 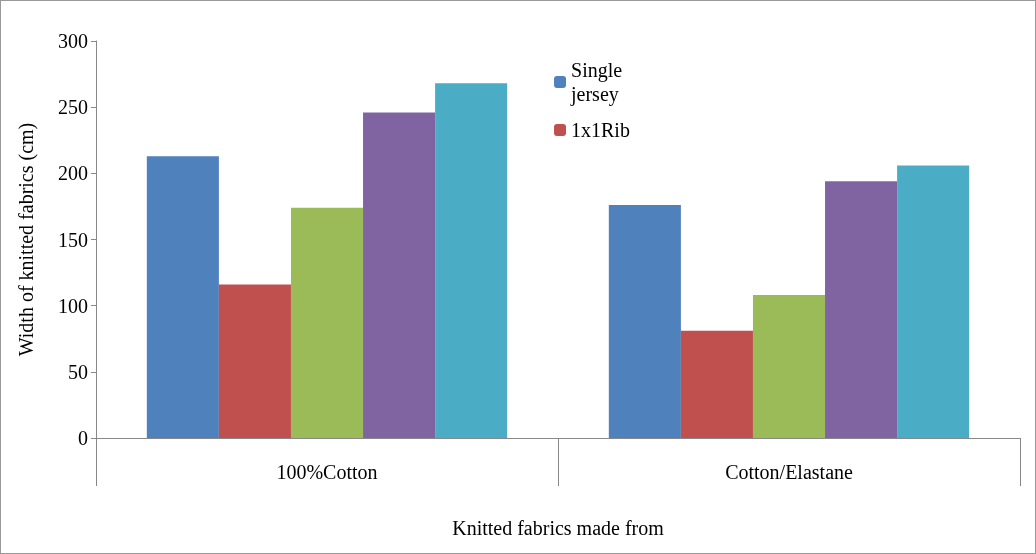 I want to click on y-tick-label: 250, so click(x=73, y=107).